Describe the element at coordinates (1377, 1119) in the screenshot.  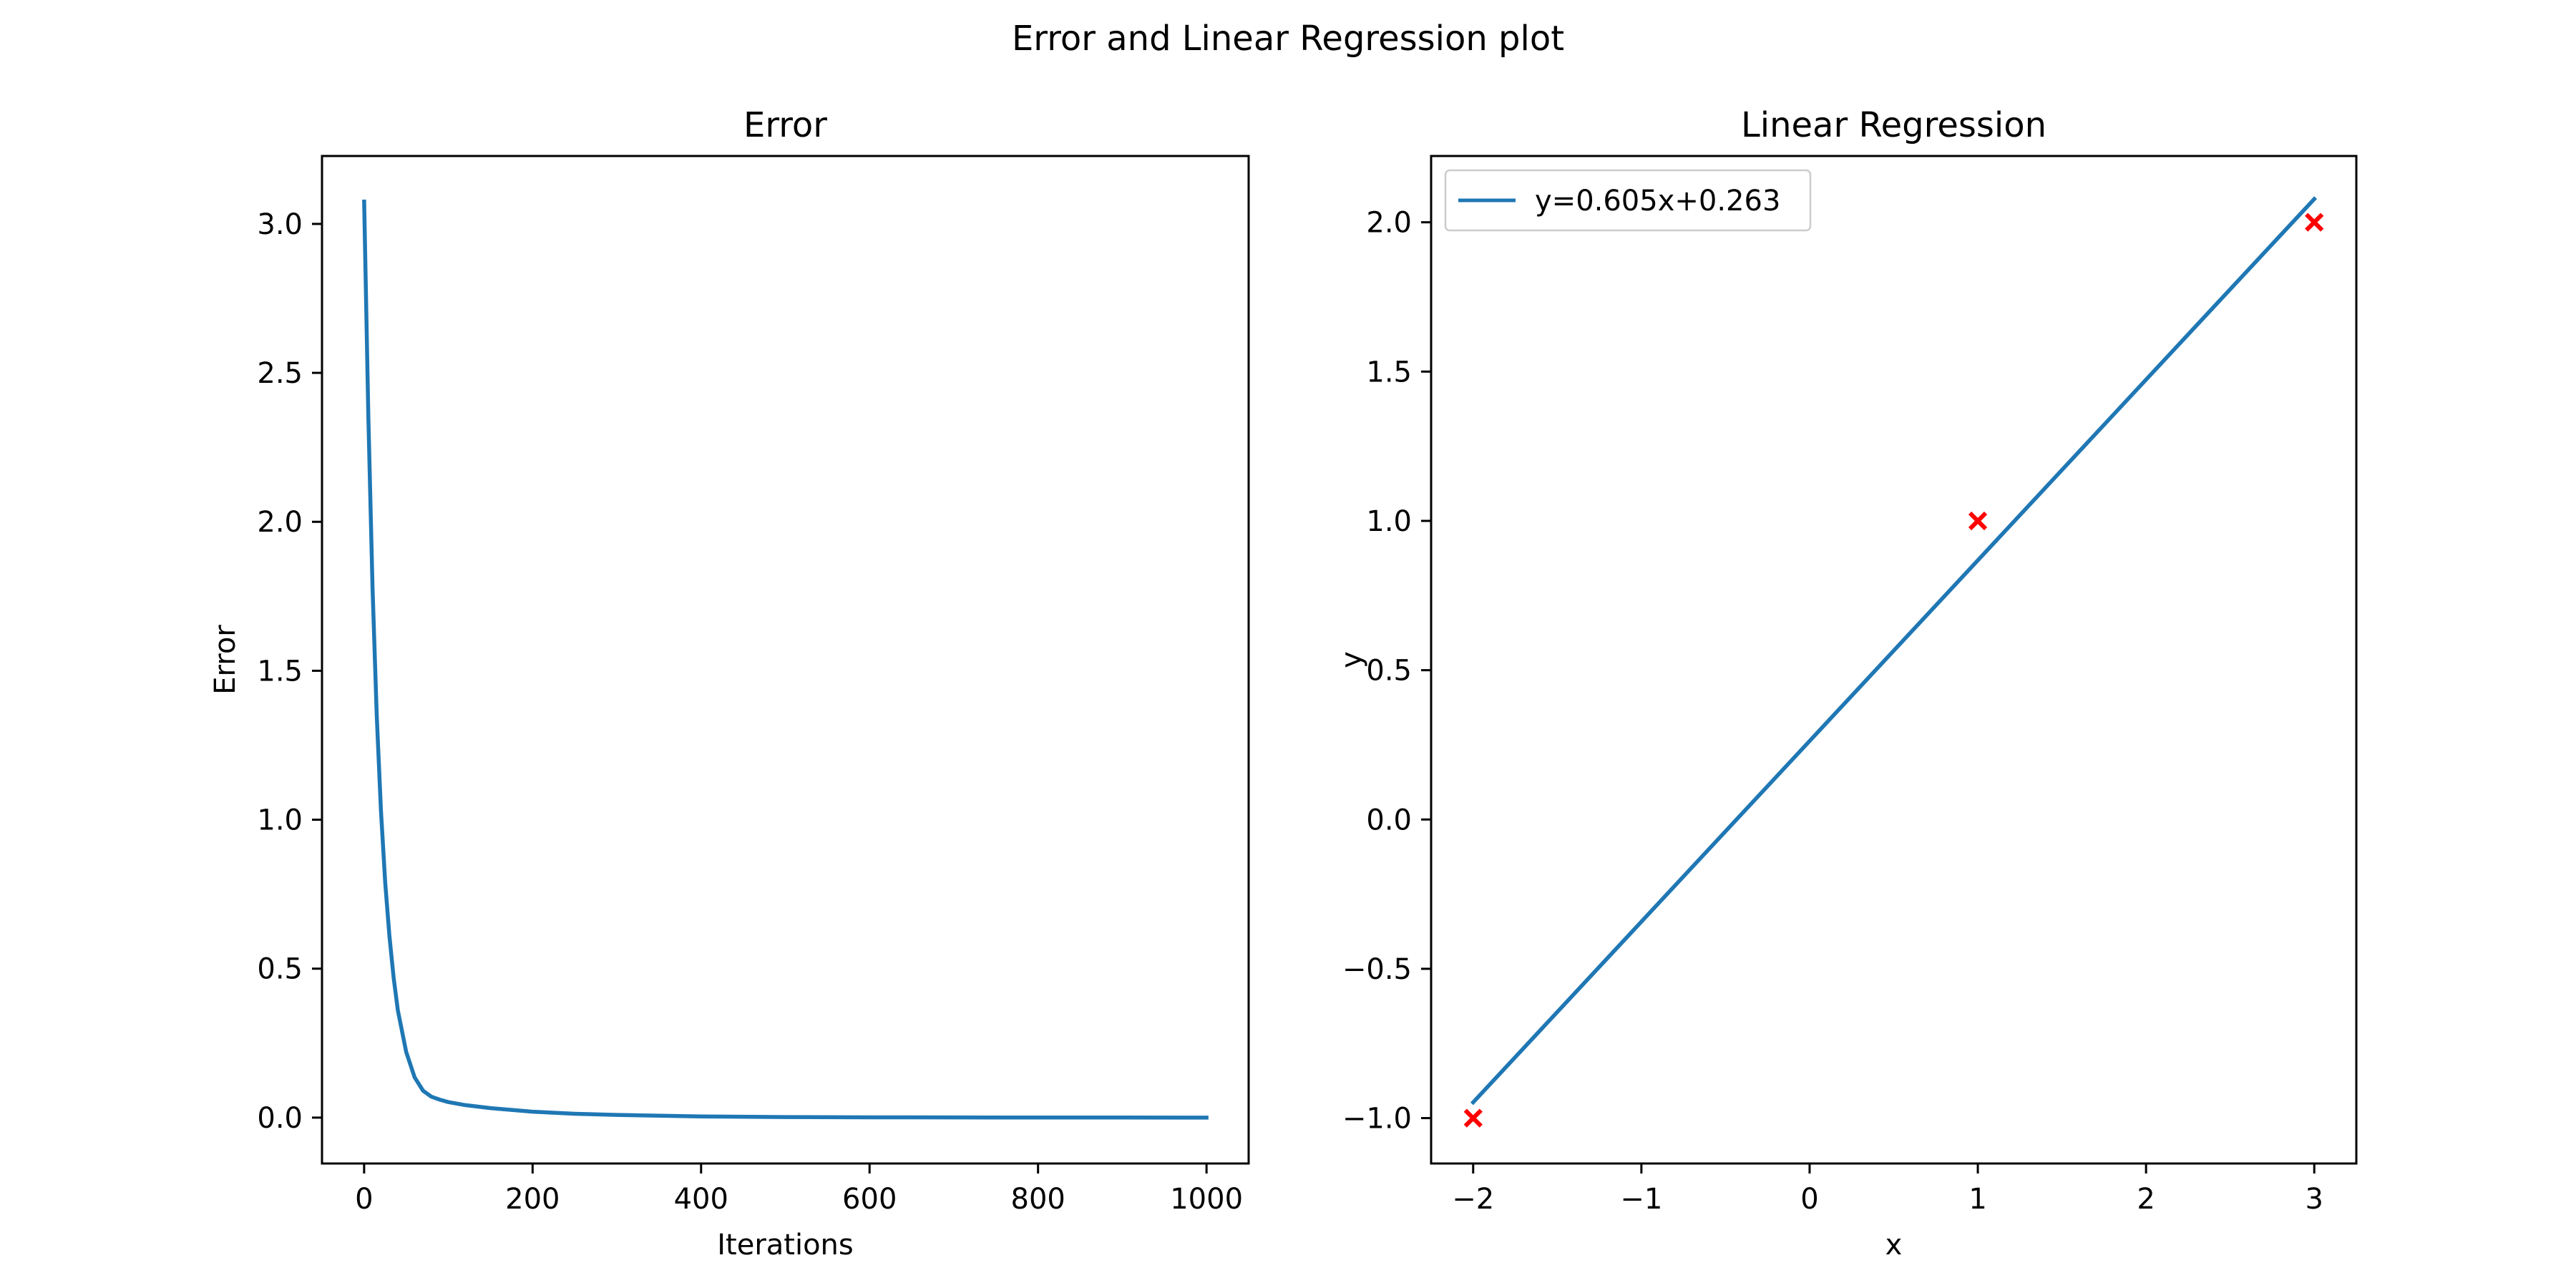
I see `regression-y-tick-label: −1.0` at that location.